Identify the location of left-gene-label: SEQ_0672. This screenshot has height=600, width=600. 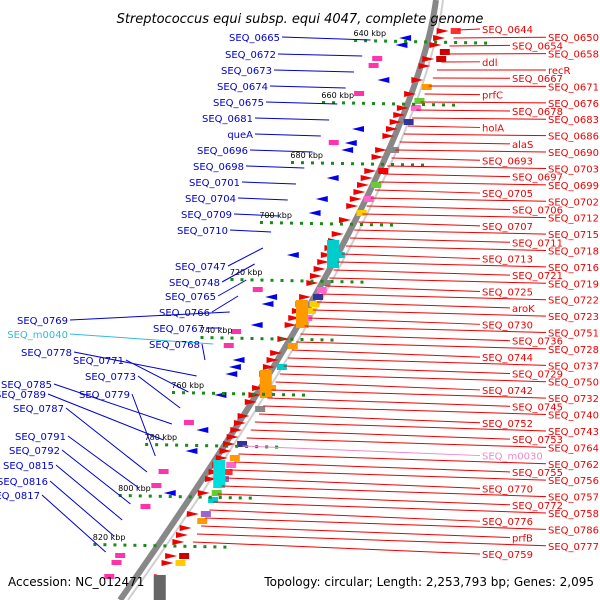
(250, 55).